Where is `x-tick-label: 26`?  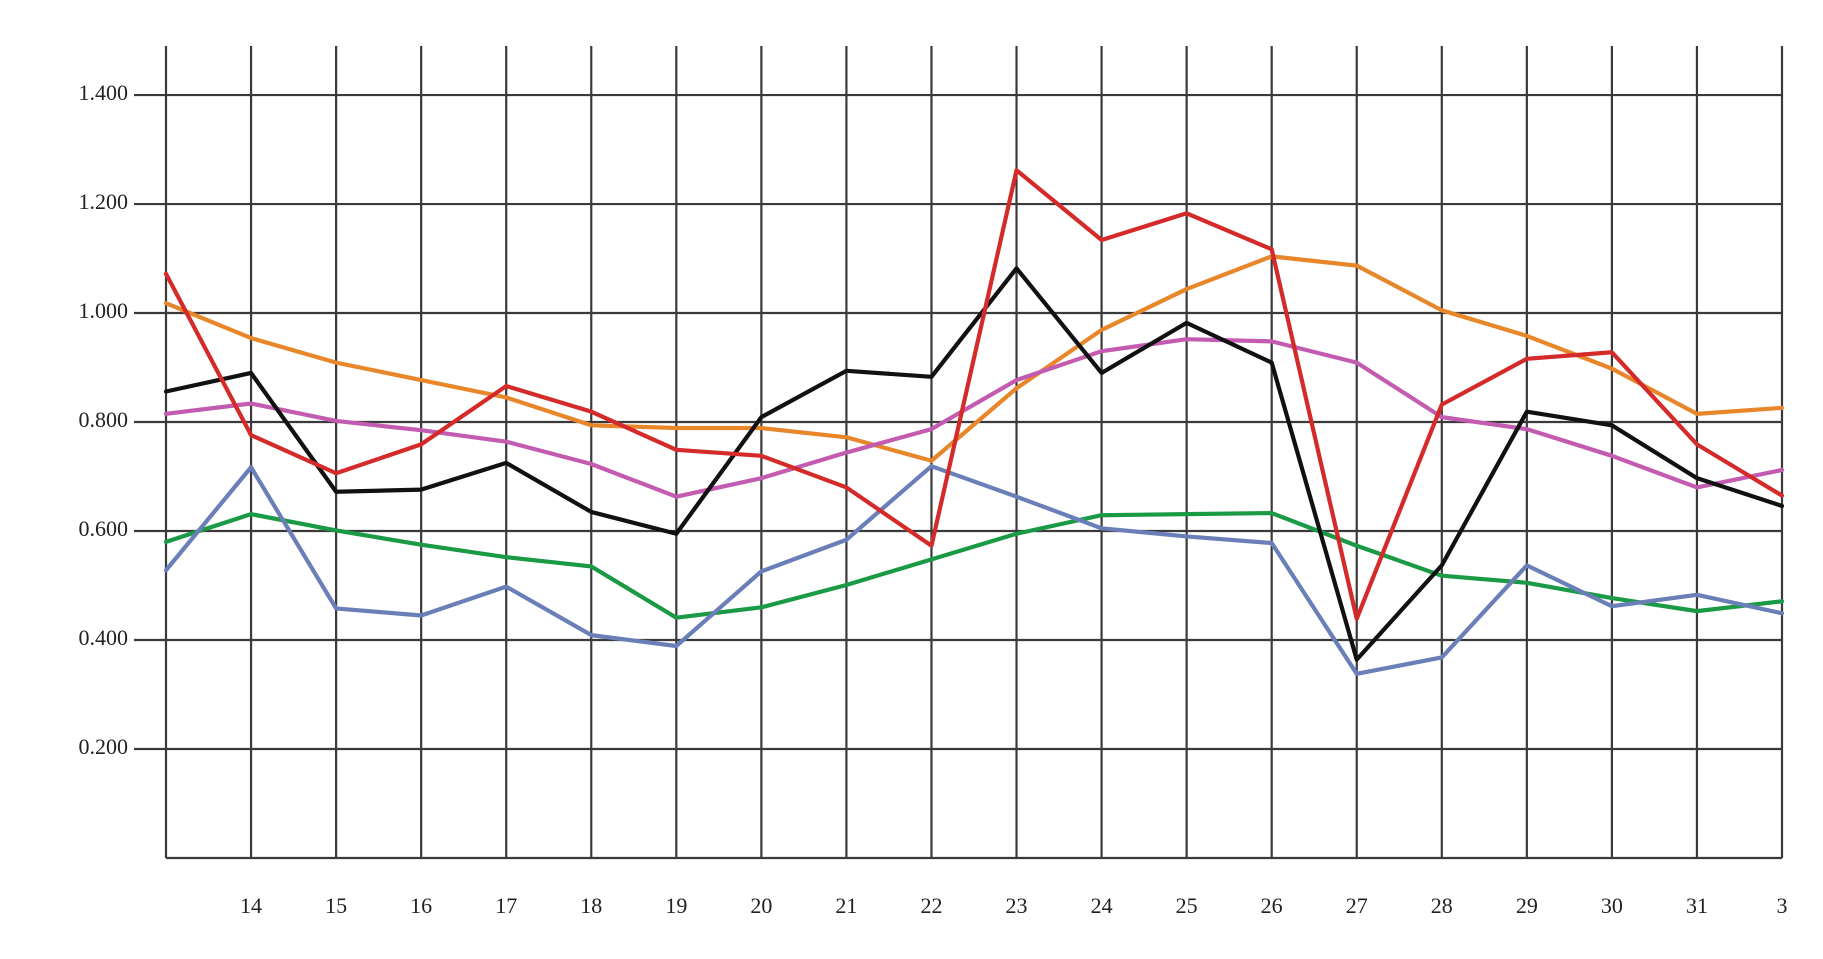
x-tick-label: 26 is located at coordinates (1272, 905).